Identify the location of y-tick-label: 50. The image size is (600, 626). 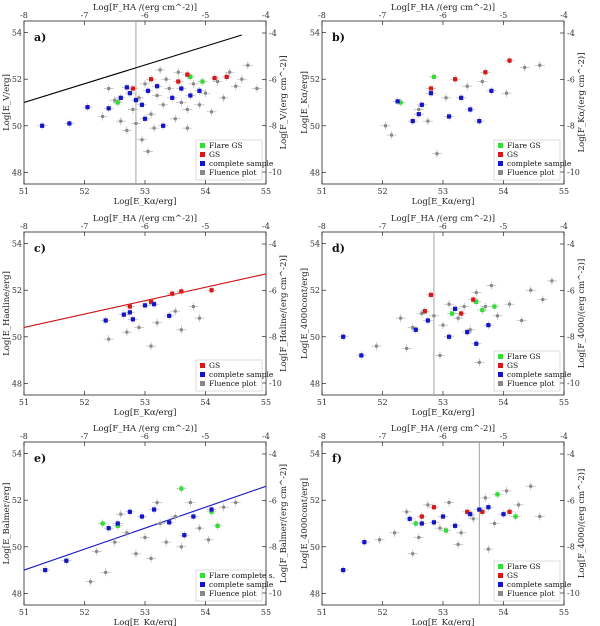
(315, 547).